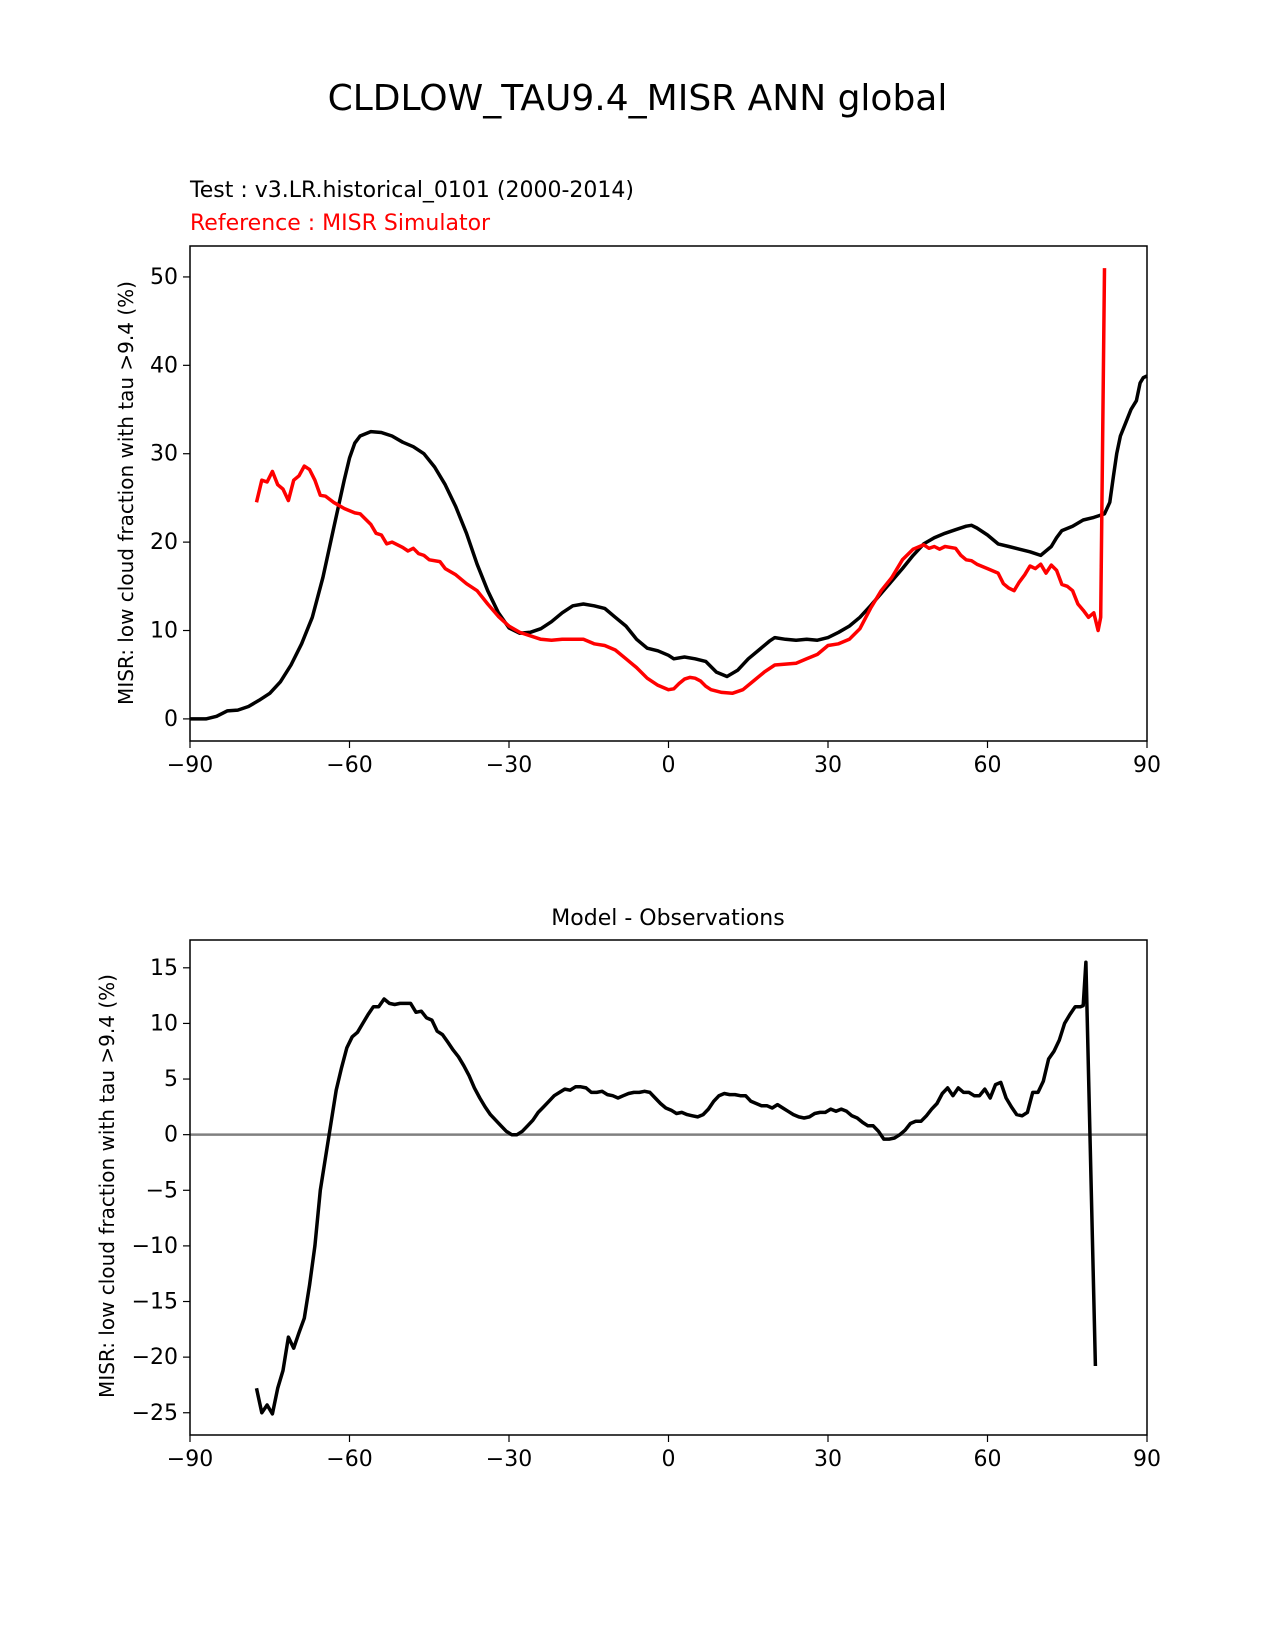  What do you see at coordinates (164, 542) in the screenshot?
I see `y-tick-label: 20` at bounding box center [164, 542].